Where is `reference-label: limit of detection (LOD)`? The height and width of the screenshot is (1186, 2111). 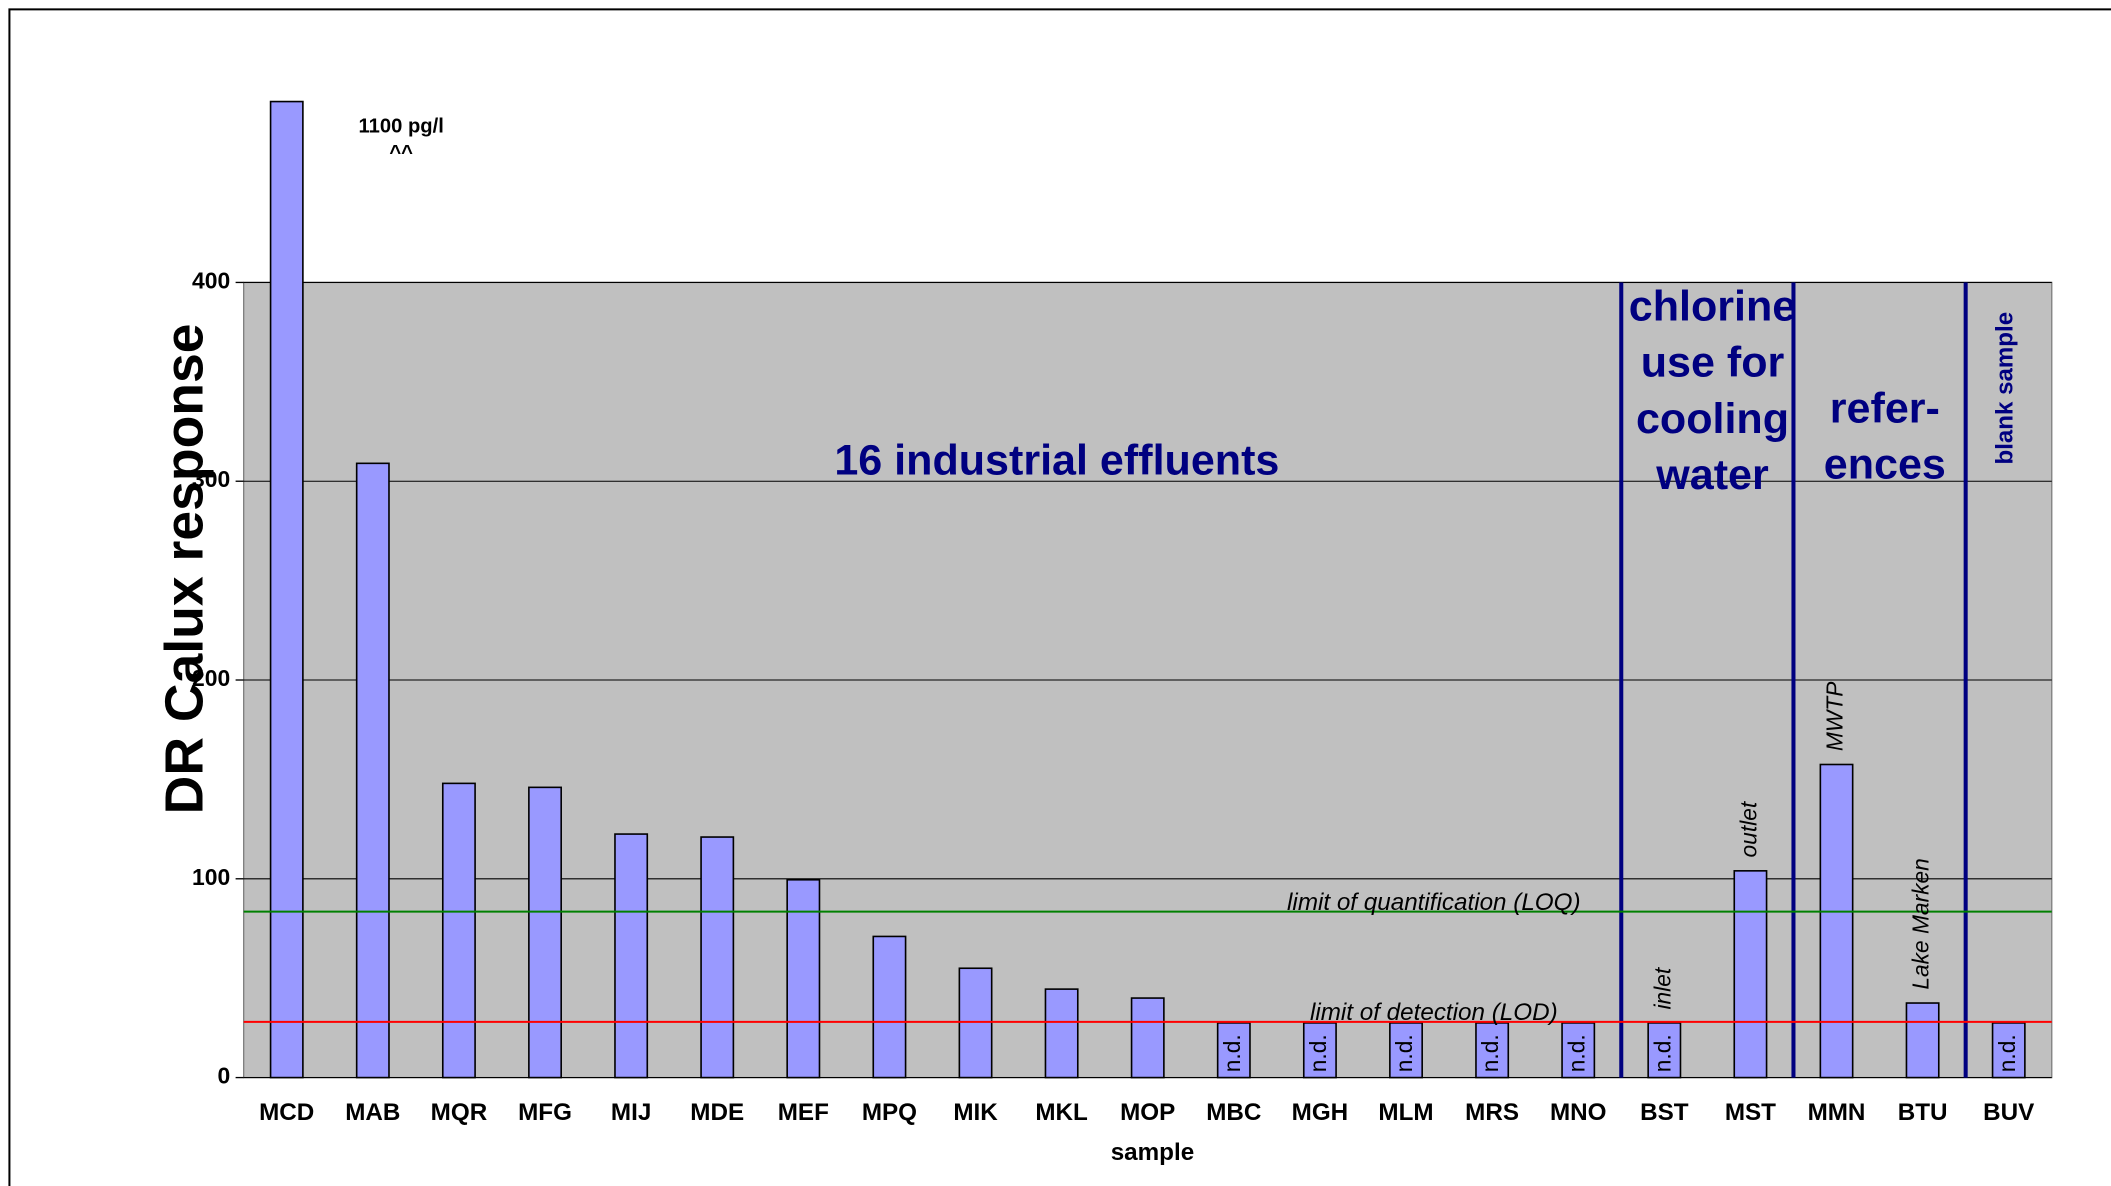 reference-label: limit of detection (LOD) is located at coordinates (1434, 1012).